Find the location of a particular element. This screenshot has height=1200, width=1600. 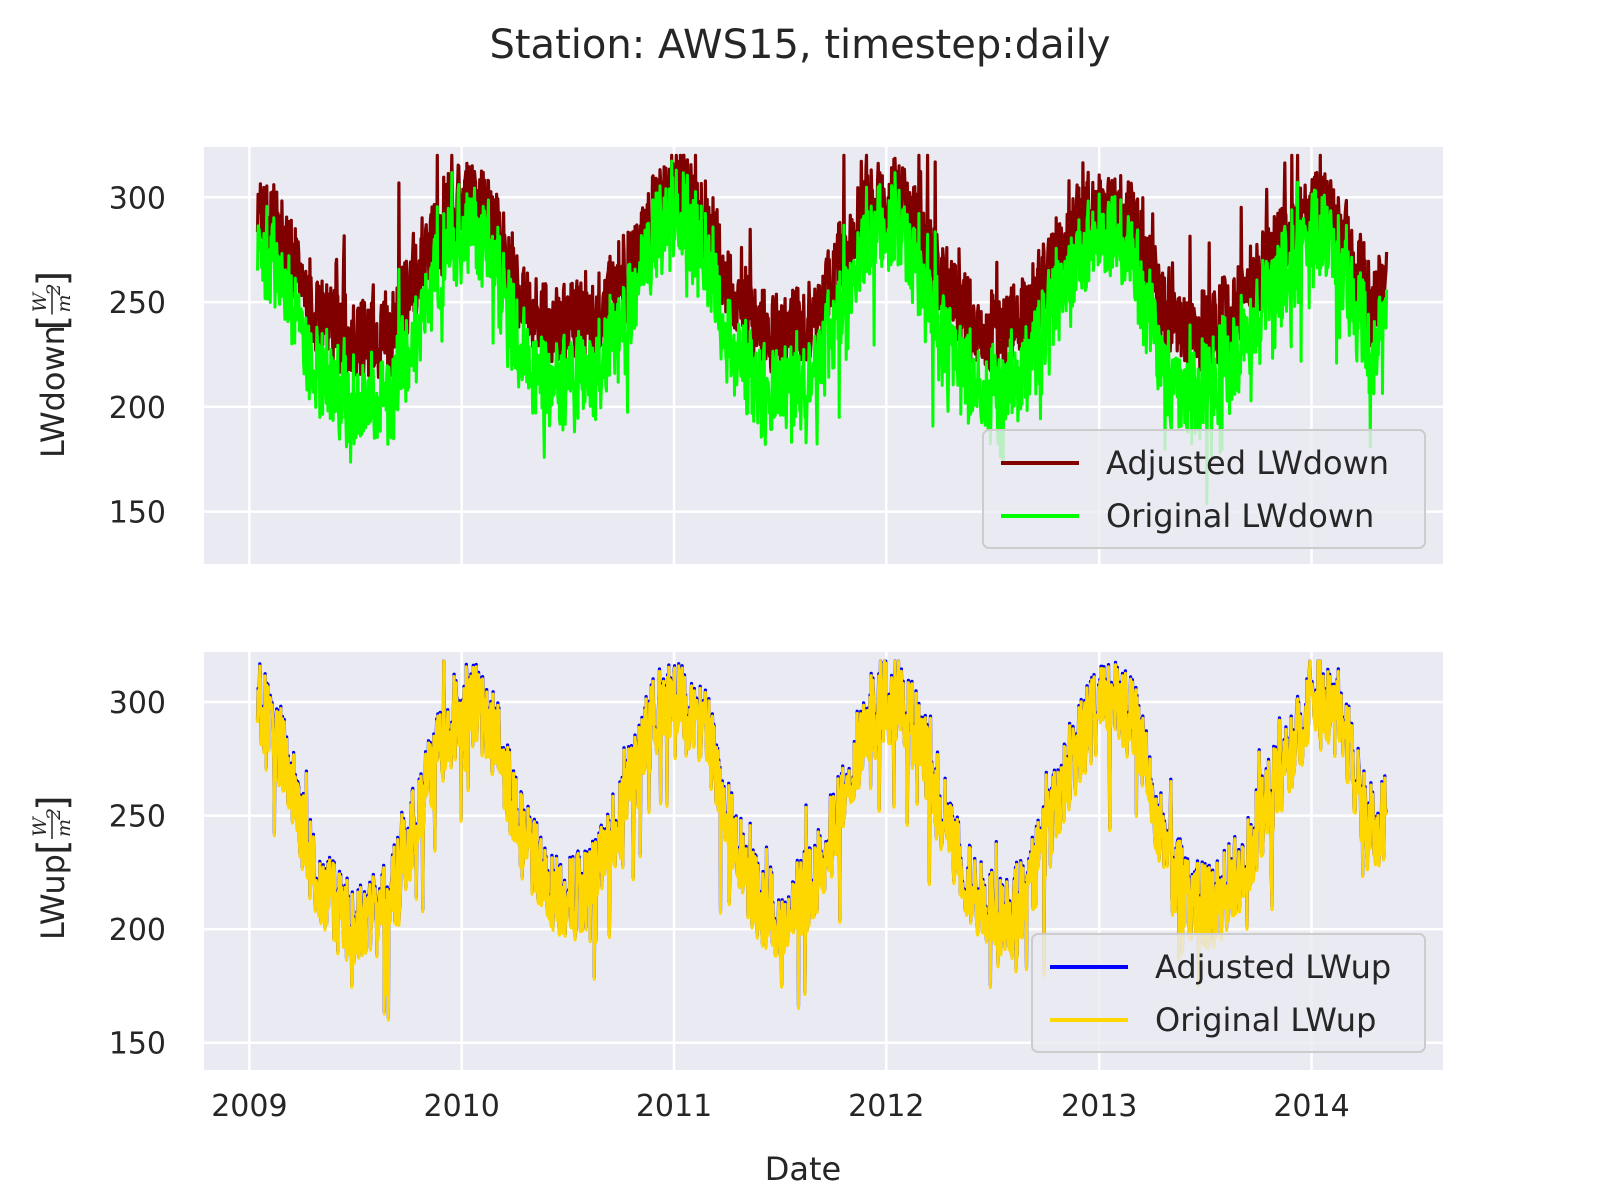

y-axis-label-text-lwdown: LWdown is located at coordinates (53, 391).